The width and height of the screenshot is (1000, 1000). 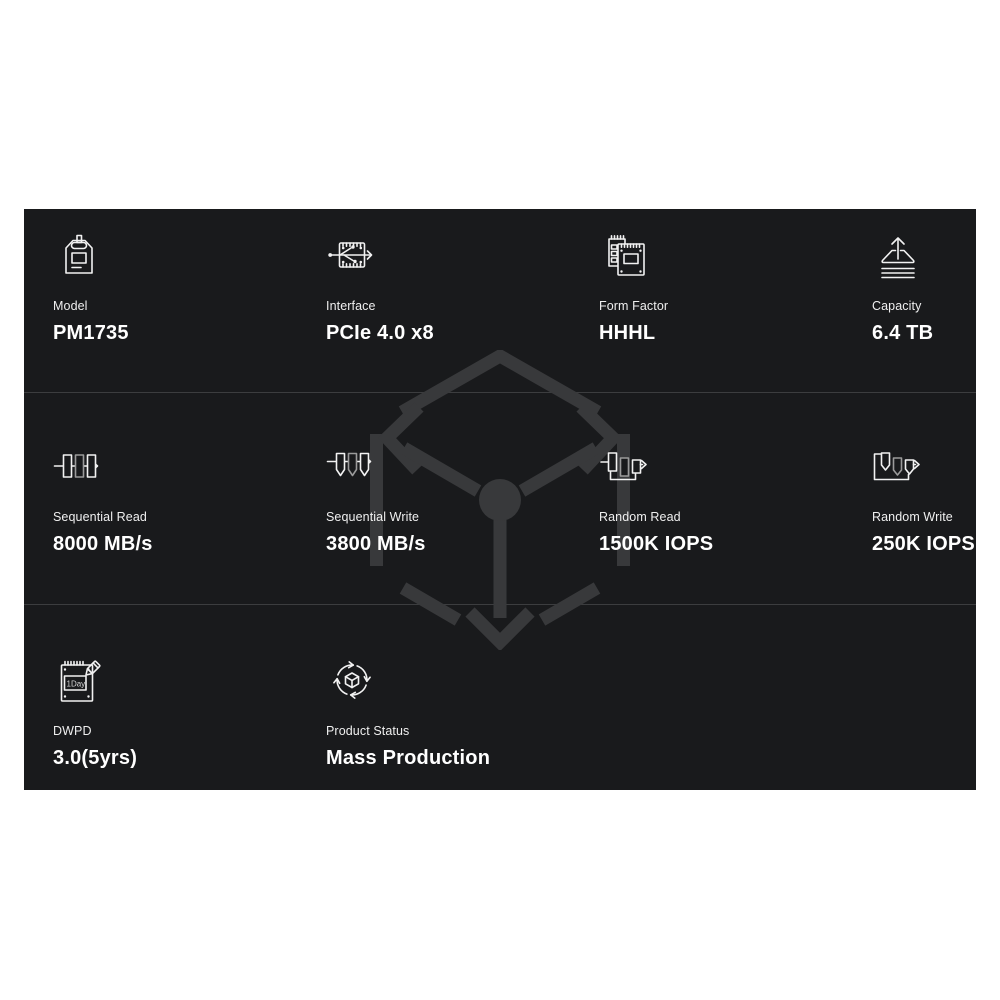 What do you see at coordinates (656, 544) in the screenshot?
I see `spec-value: 1500K IOPS` at bounding box center [656, 544].